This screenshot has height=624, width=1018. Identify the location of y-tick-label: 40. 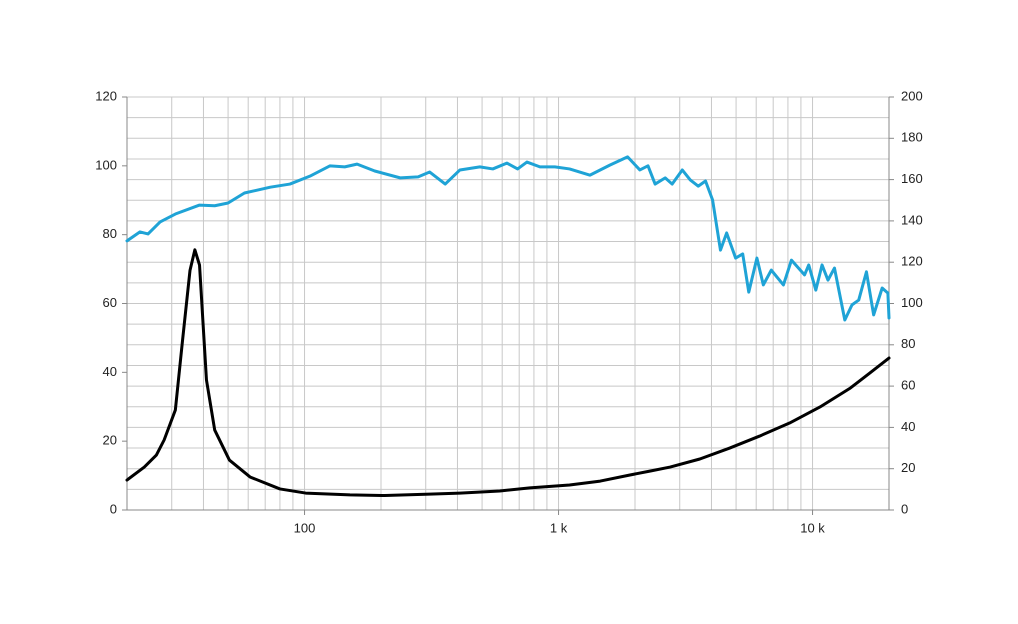
(110, 371).